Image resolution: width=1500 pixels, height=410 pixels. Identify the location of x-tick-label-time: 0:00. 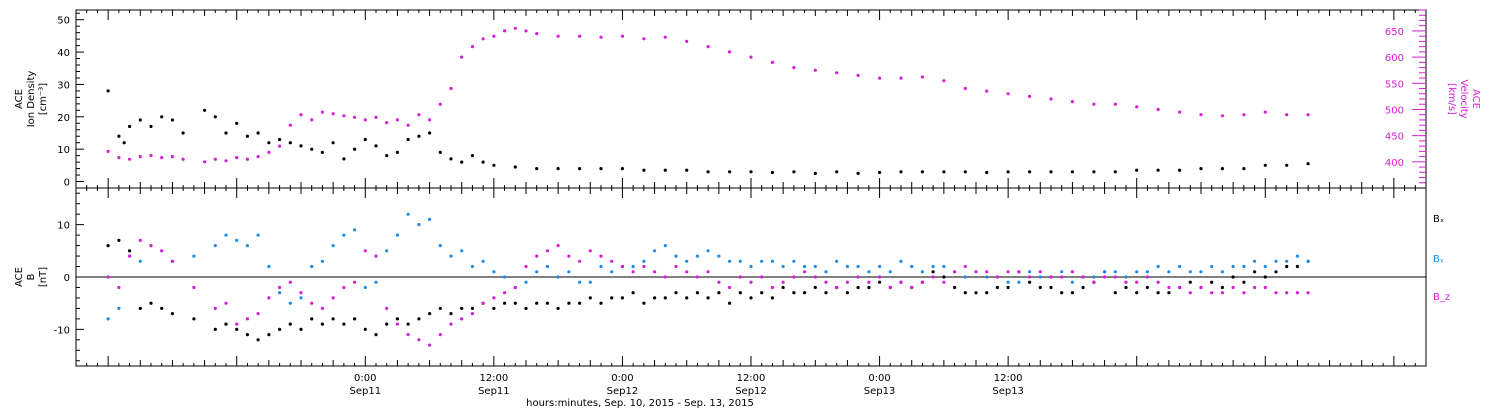
(879, 378).